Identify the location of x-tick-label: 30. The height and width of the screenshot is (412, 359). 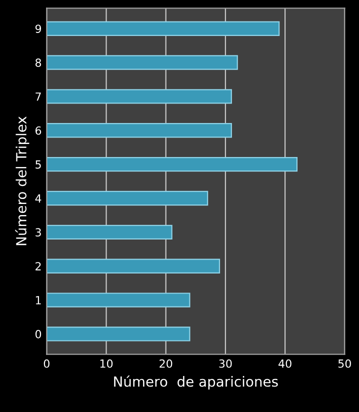
(225, 363).